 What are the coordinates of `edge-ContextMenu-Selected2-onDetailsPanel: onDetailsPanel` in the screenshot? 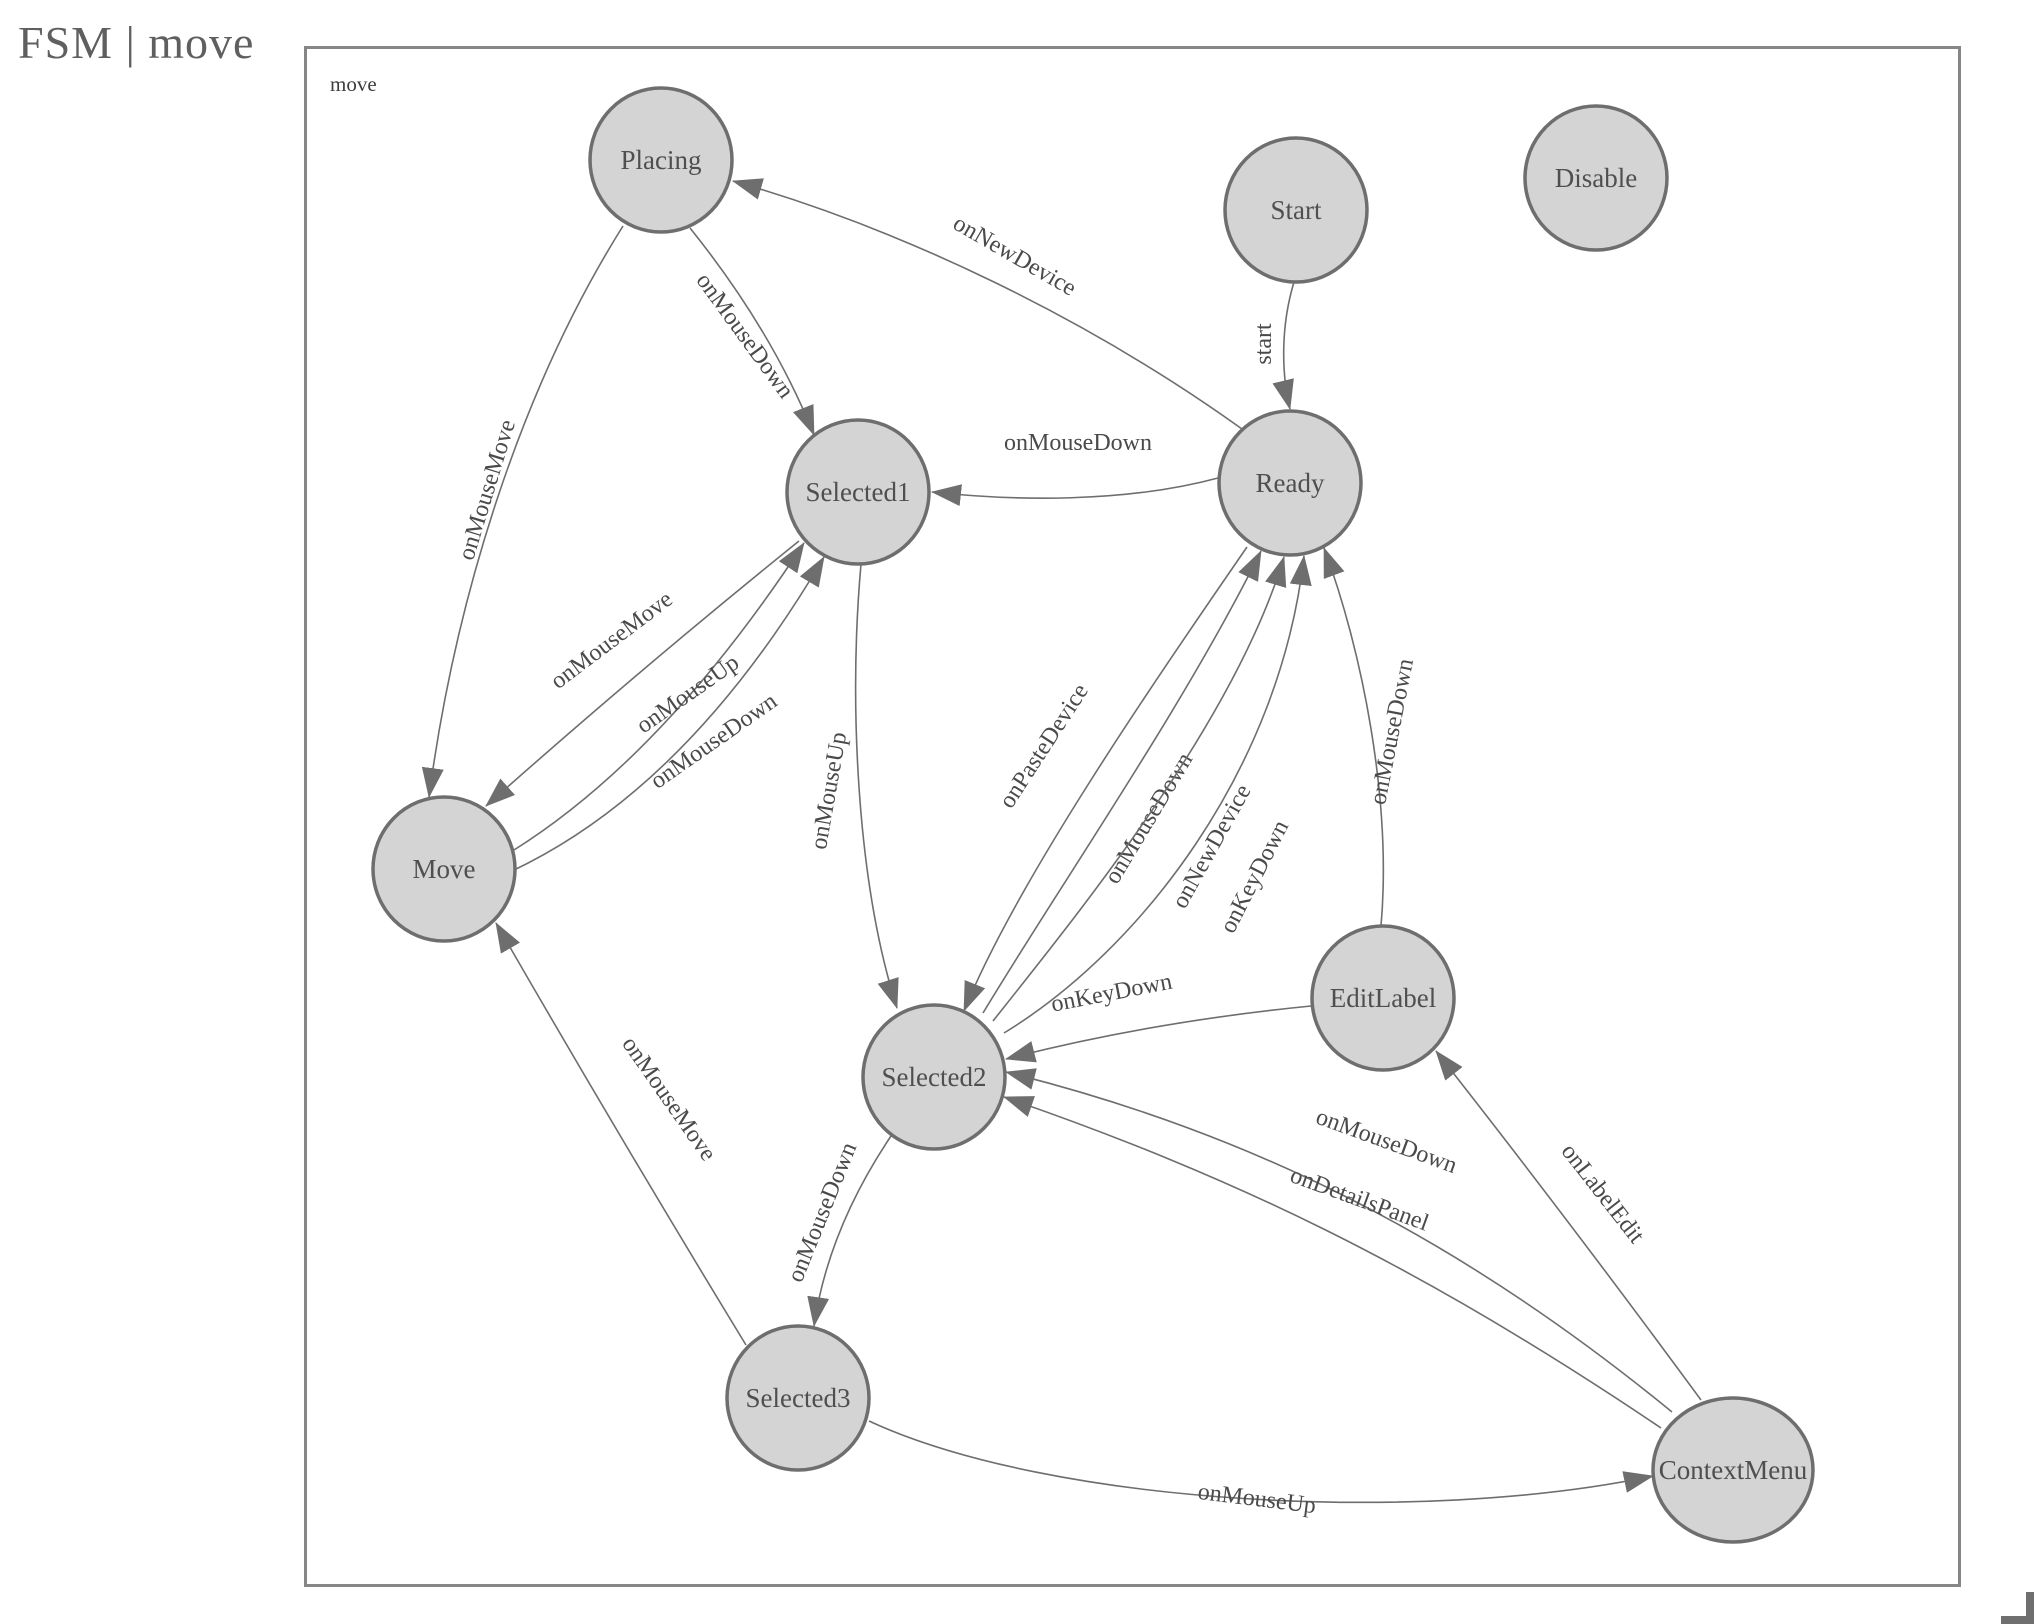 It's located at (1332, 1262).